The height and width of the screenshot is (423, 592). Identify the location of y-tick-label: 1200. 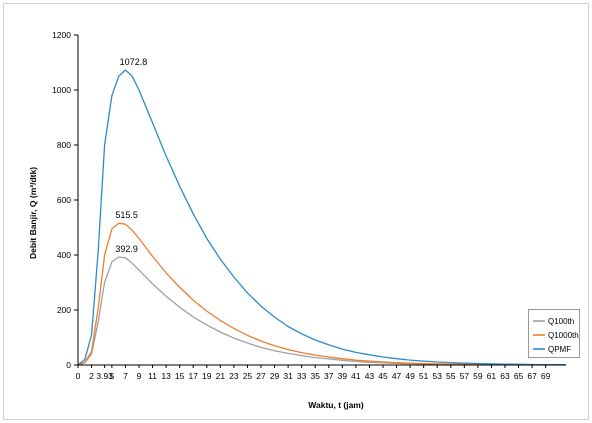
(61, 35).